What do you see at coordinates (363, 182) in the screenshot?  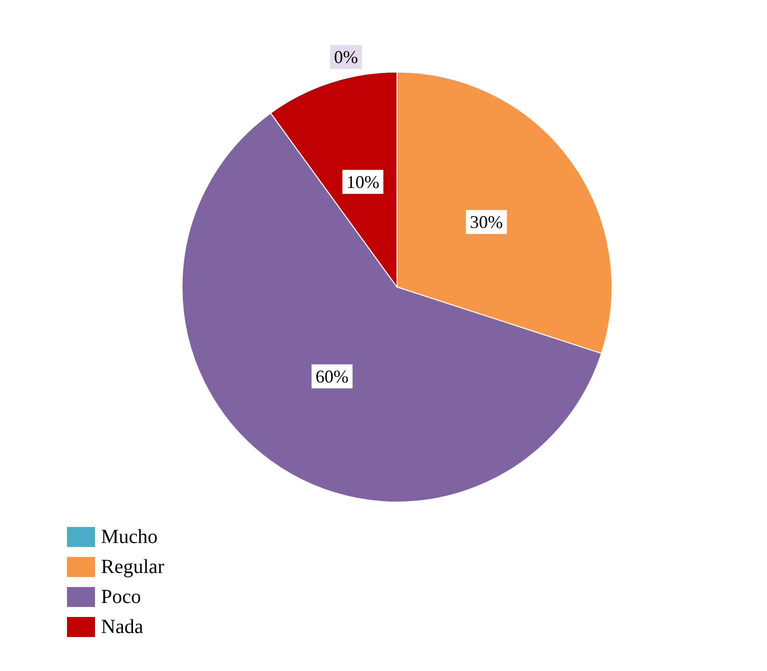 I see `data-label: 10%` at bounding box center [363, 182].